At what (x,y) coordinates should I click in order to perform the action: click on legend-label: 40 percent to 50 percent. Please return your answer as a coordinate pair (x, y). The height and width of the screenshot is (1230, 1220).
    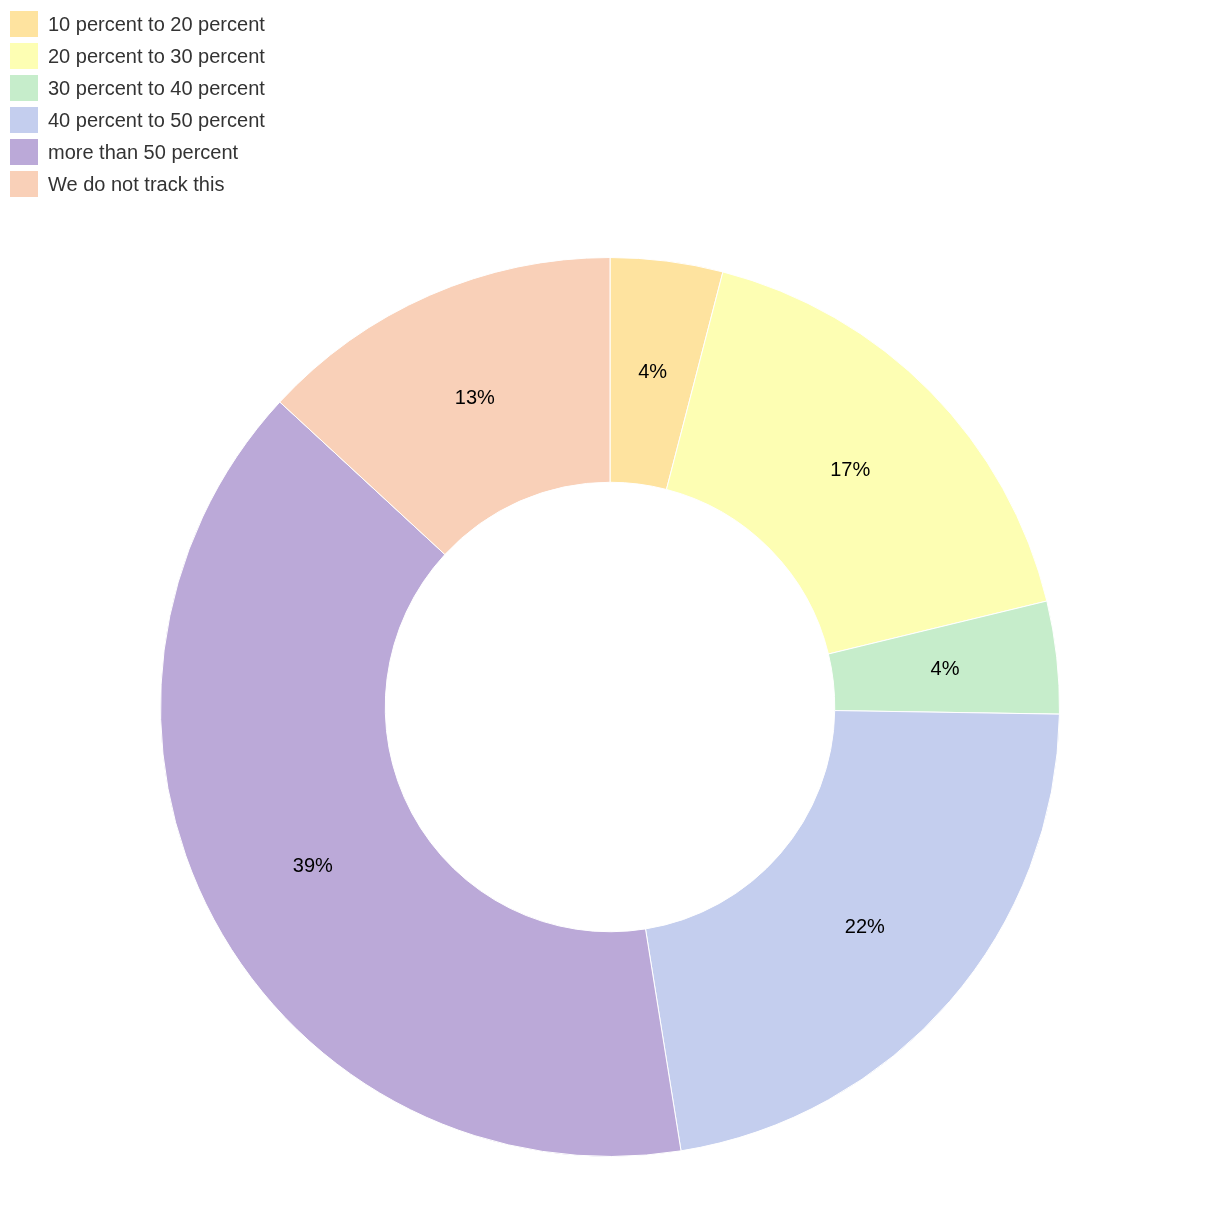
    Looking at the image, I should click on (156, 120).